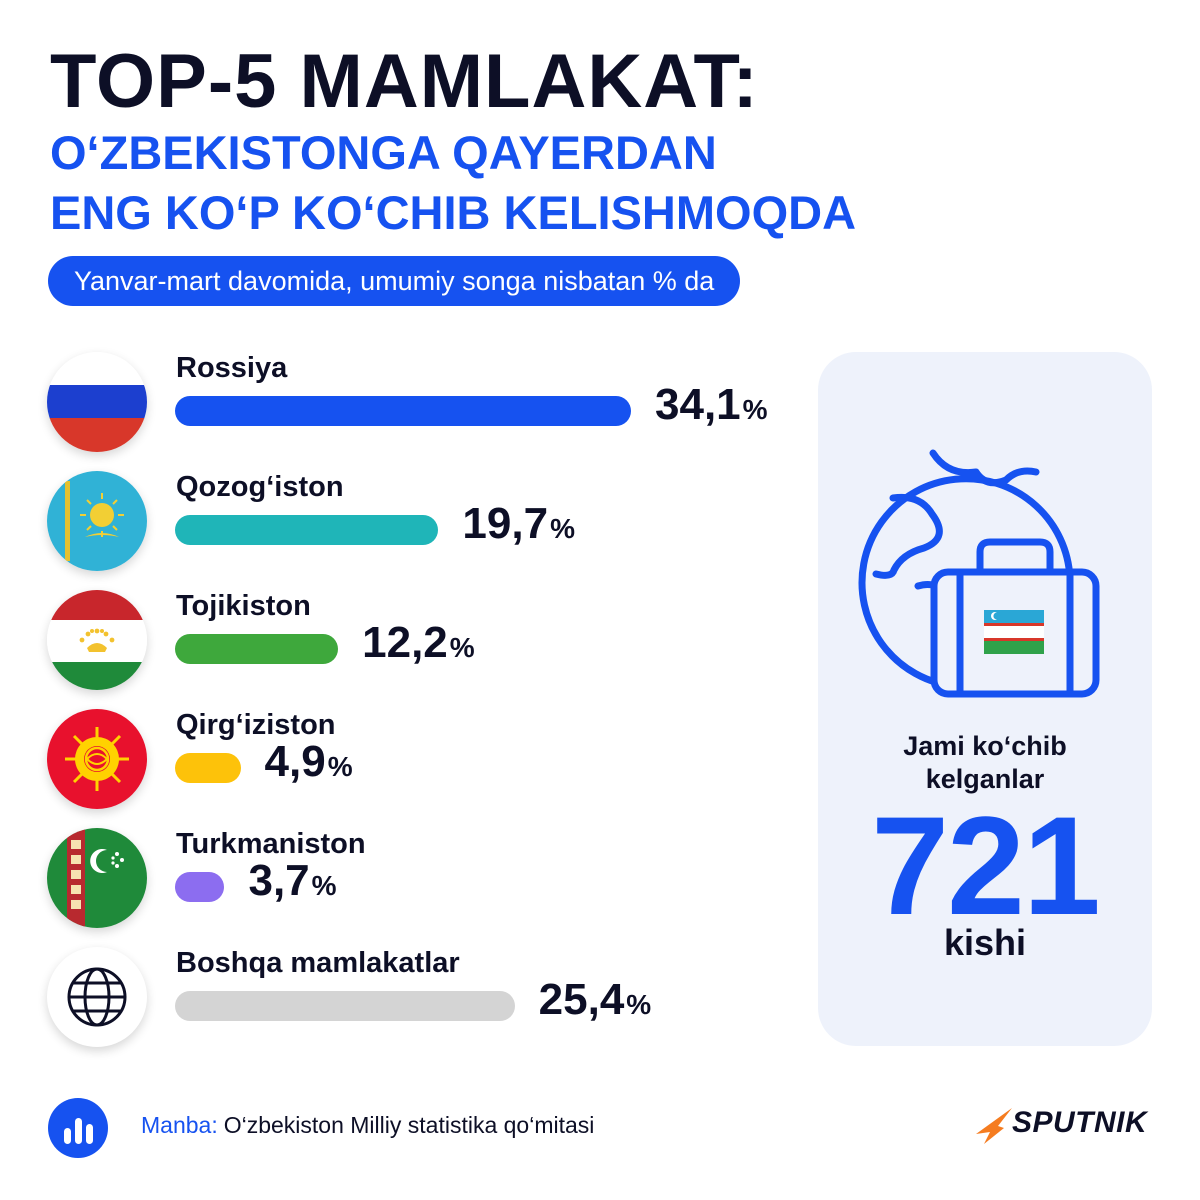 The width and height of the screenshot is (1200, 1200). Describe the element at coordinates (243, 606) in the screenshot. I see `category-label-tajikistan: Tojikiston` at that location.